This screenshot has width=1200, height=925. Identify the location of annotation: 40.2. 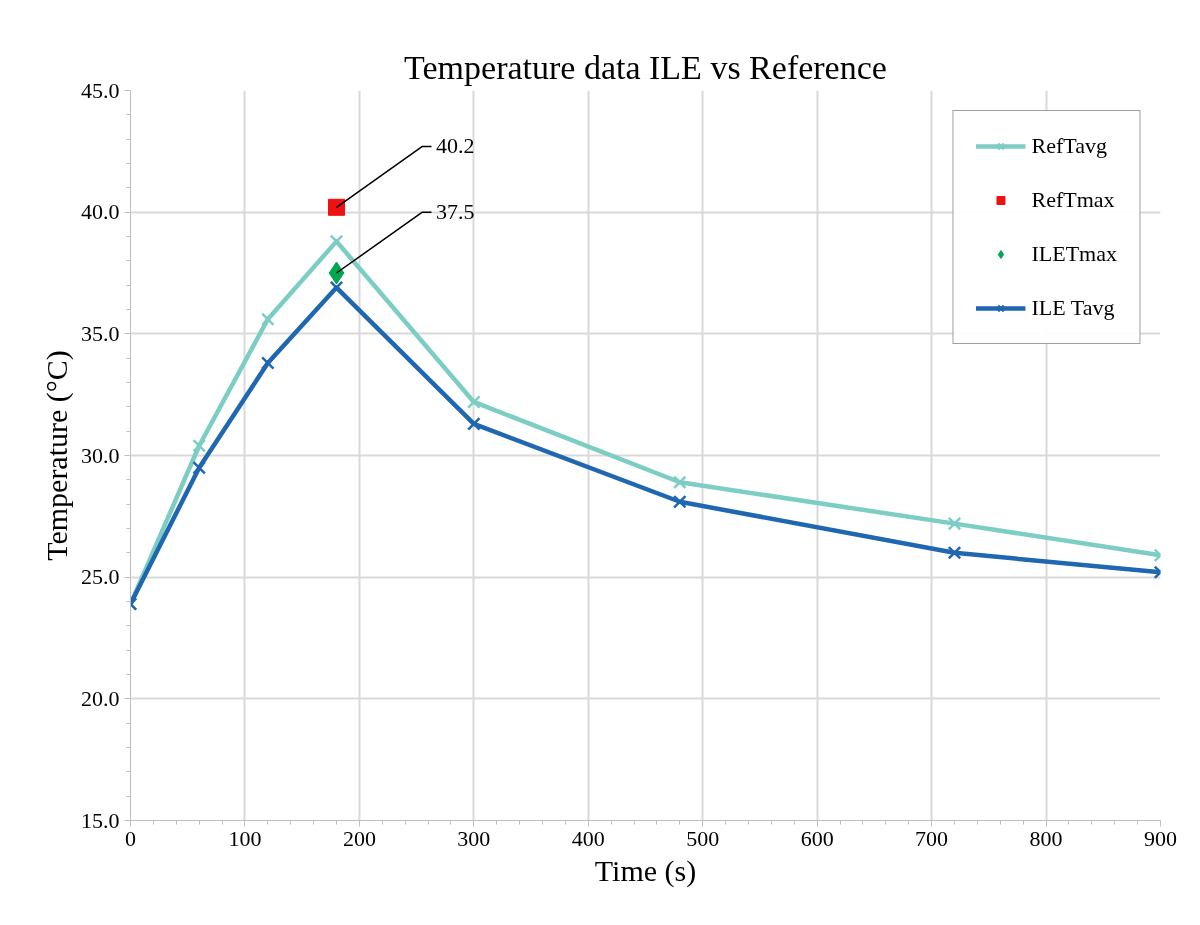
(455, 146).